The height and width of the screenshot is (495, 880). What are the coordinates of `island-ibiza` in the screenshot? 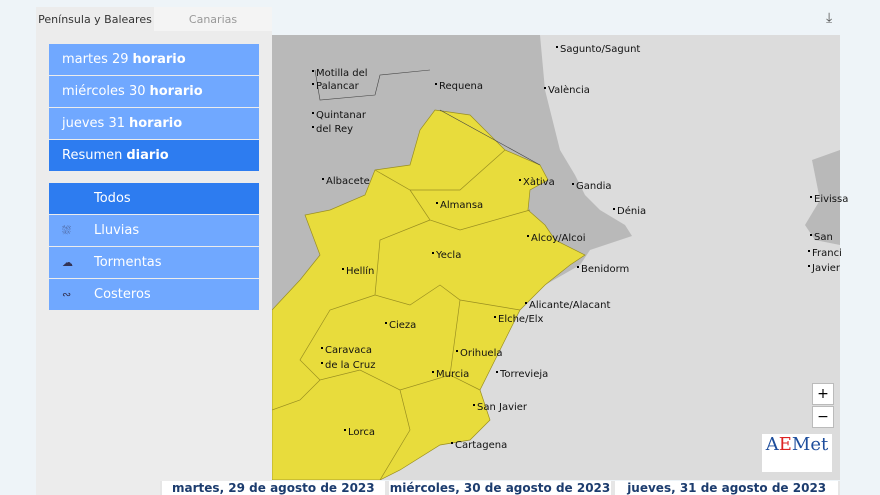 It's located at (822, 197).